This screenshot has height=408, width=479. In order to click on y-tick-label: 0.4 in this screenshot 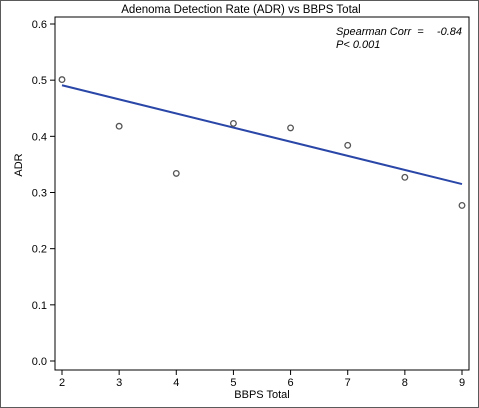, I will do `click(39, 137)`.